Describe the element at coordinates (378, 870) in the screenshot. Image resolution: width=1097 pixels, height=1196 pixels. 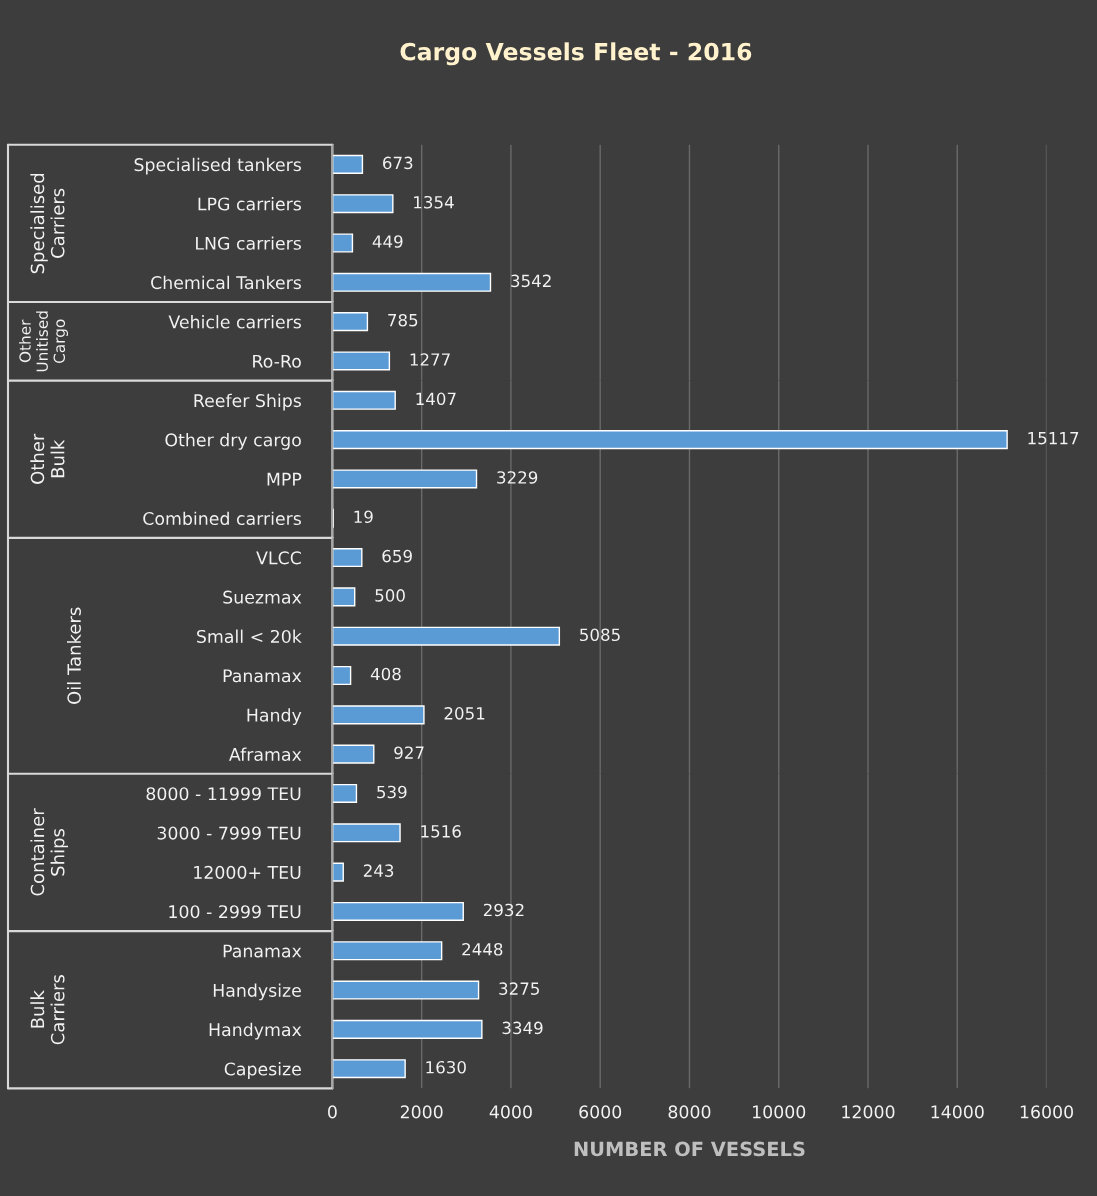
I see `data-label: 243` at that location.